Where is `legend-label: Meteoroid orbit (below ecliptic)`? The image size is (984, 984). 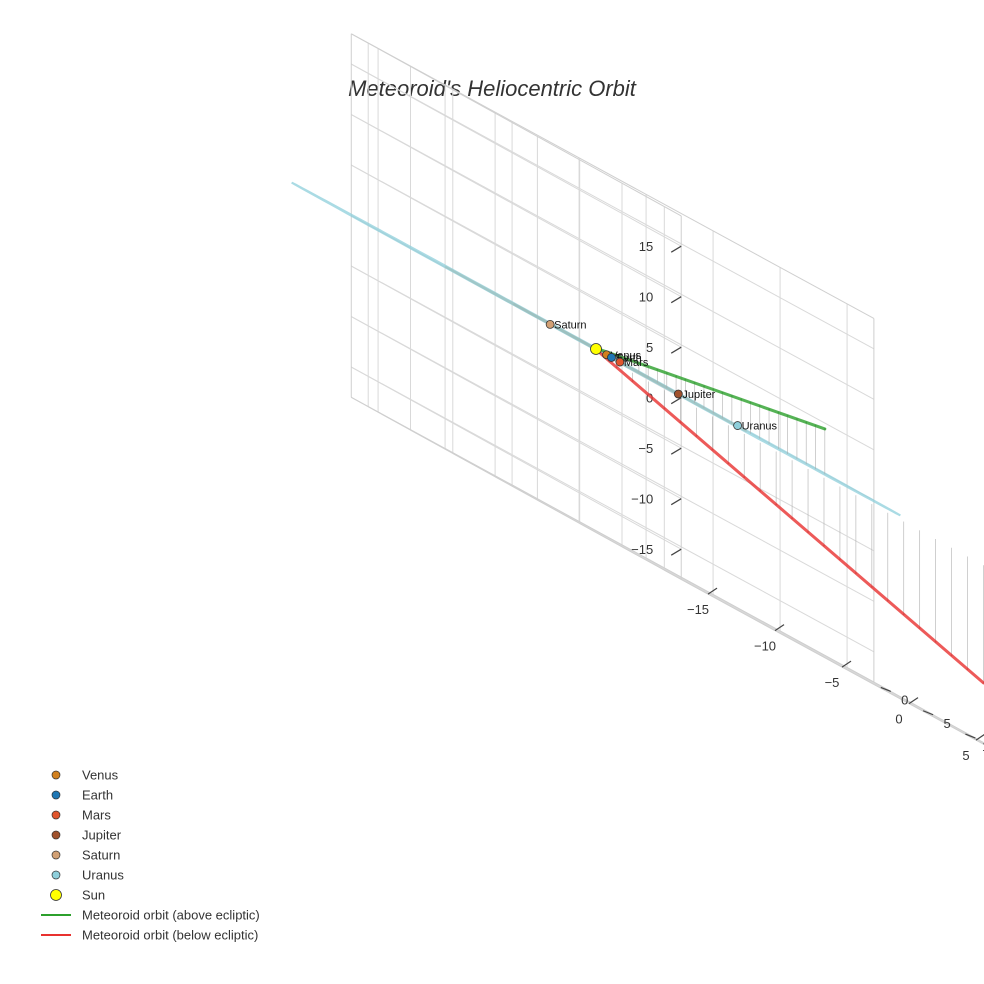 legend-label: Meteoroid orbit (below ecliptic) is located at coordinates (170, 935).